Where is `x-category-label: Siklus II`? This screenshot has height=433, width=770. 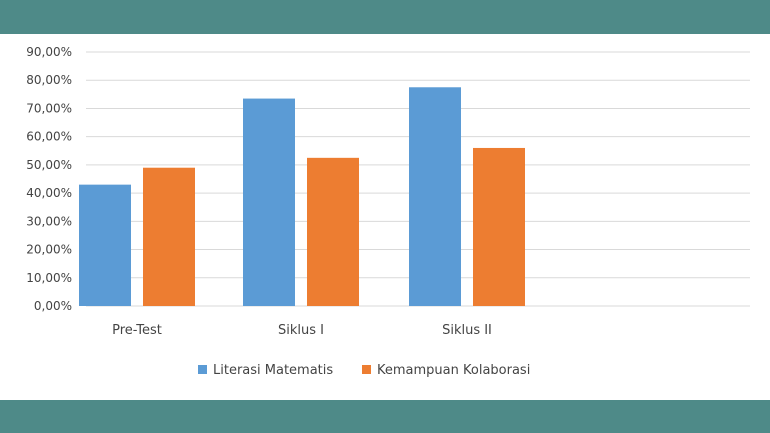
x-category-label: Siklus II is located at coordinates (467, 330).